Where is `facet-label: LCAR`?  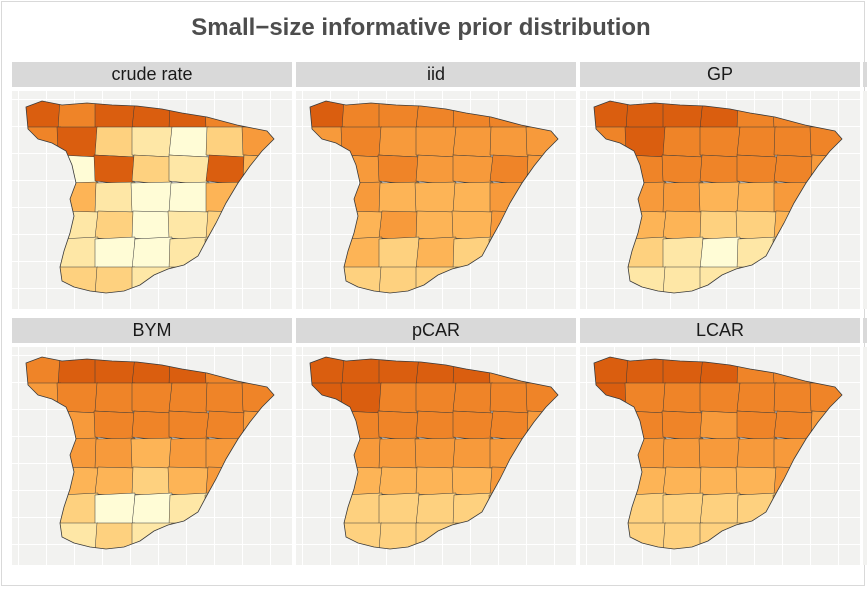
facet-label: LCAR is located at coordinates (720, 330).